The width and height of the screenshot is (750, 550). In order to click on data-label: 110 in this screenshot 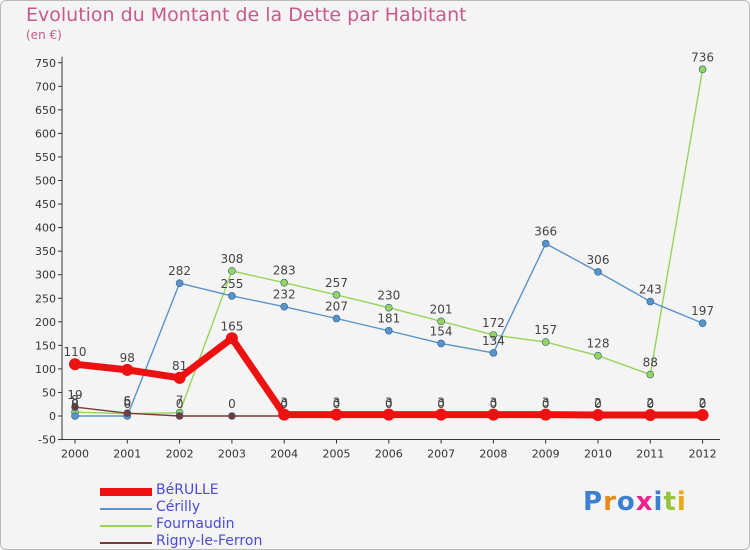, I will do `click(75, 352)`.